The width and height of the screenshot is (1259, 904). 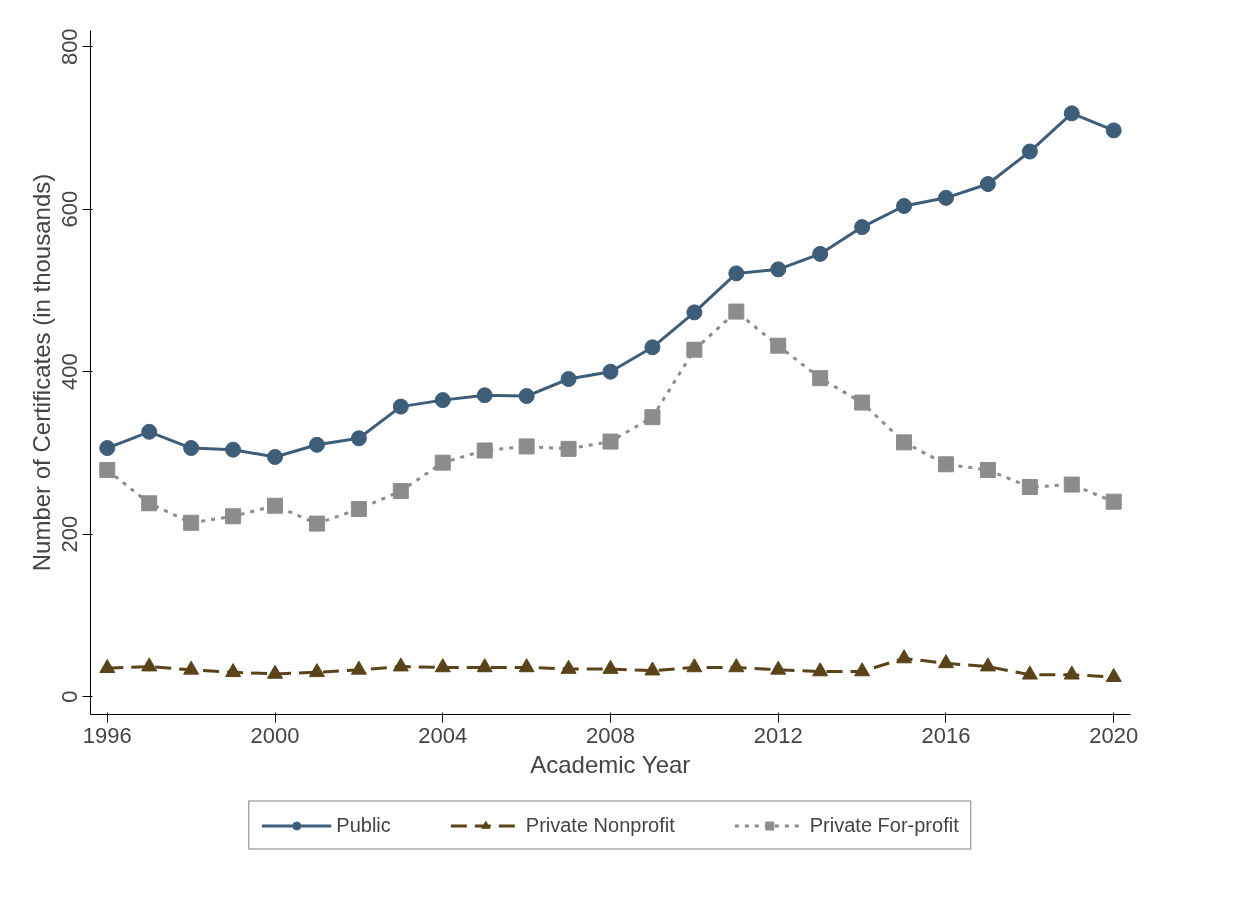 What do you see at coordinates (600, 825) in the screenshot?
I see `legend-label: Private Nonprofit` at bounding box center [600, 825].